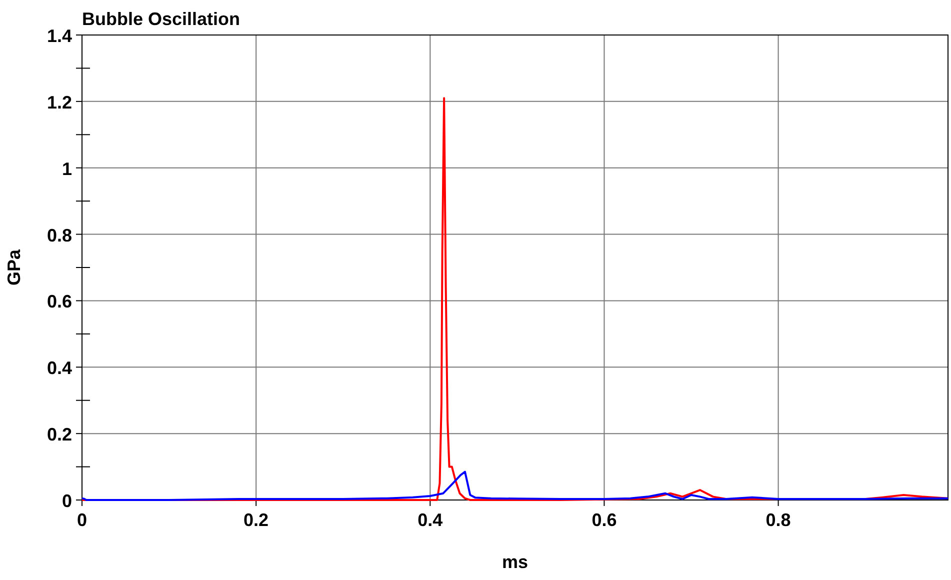  I want to click on chart-title: Bubble Oscillation, so click(161, 19).